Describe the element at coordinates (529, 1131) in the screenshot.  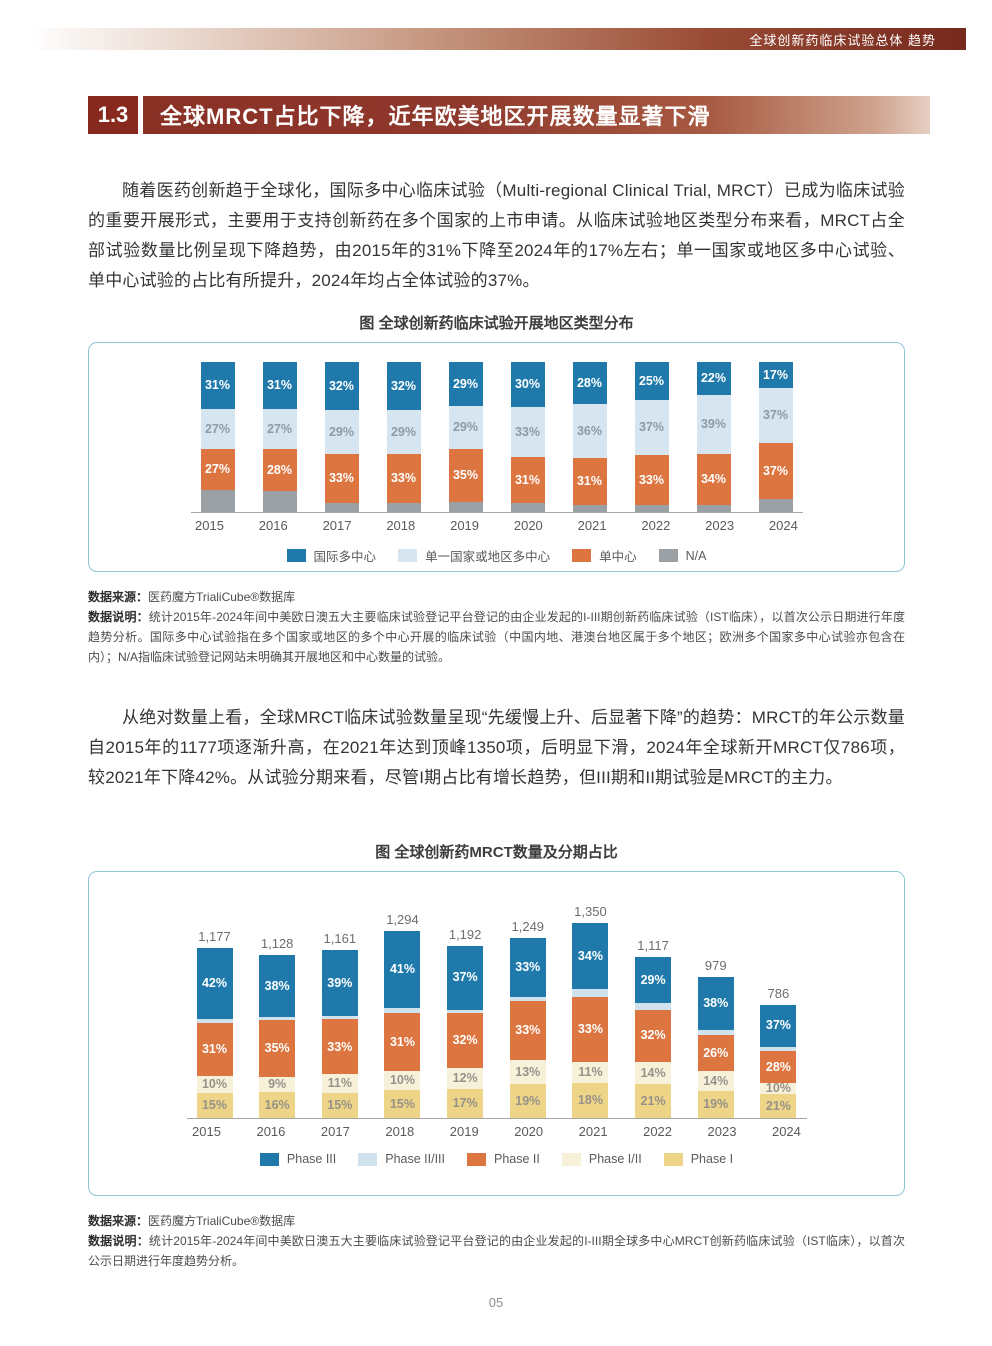
I see `x-axis-label-2020: 2020` at that location.